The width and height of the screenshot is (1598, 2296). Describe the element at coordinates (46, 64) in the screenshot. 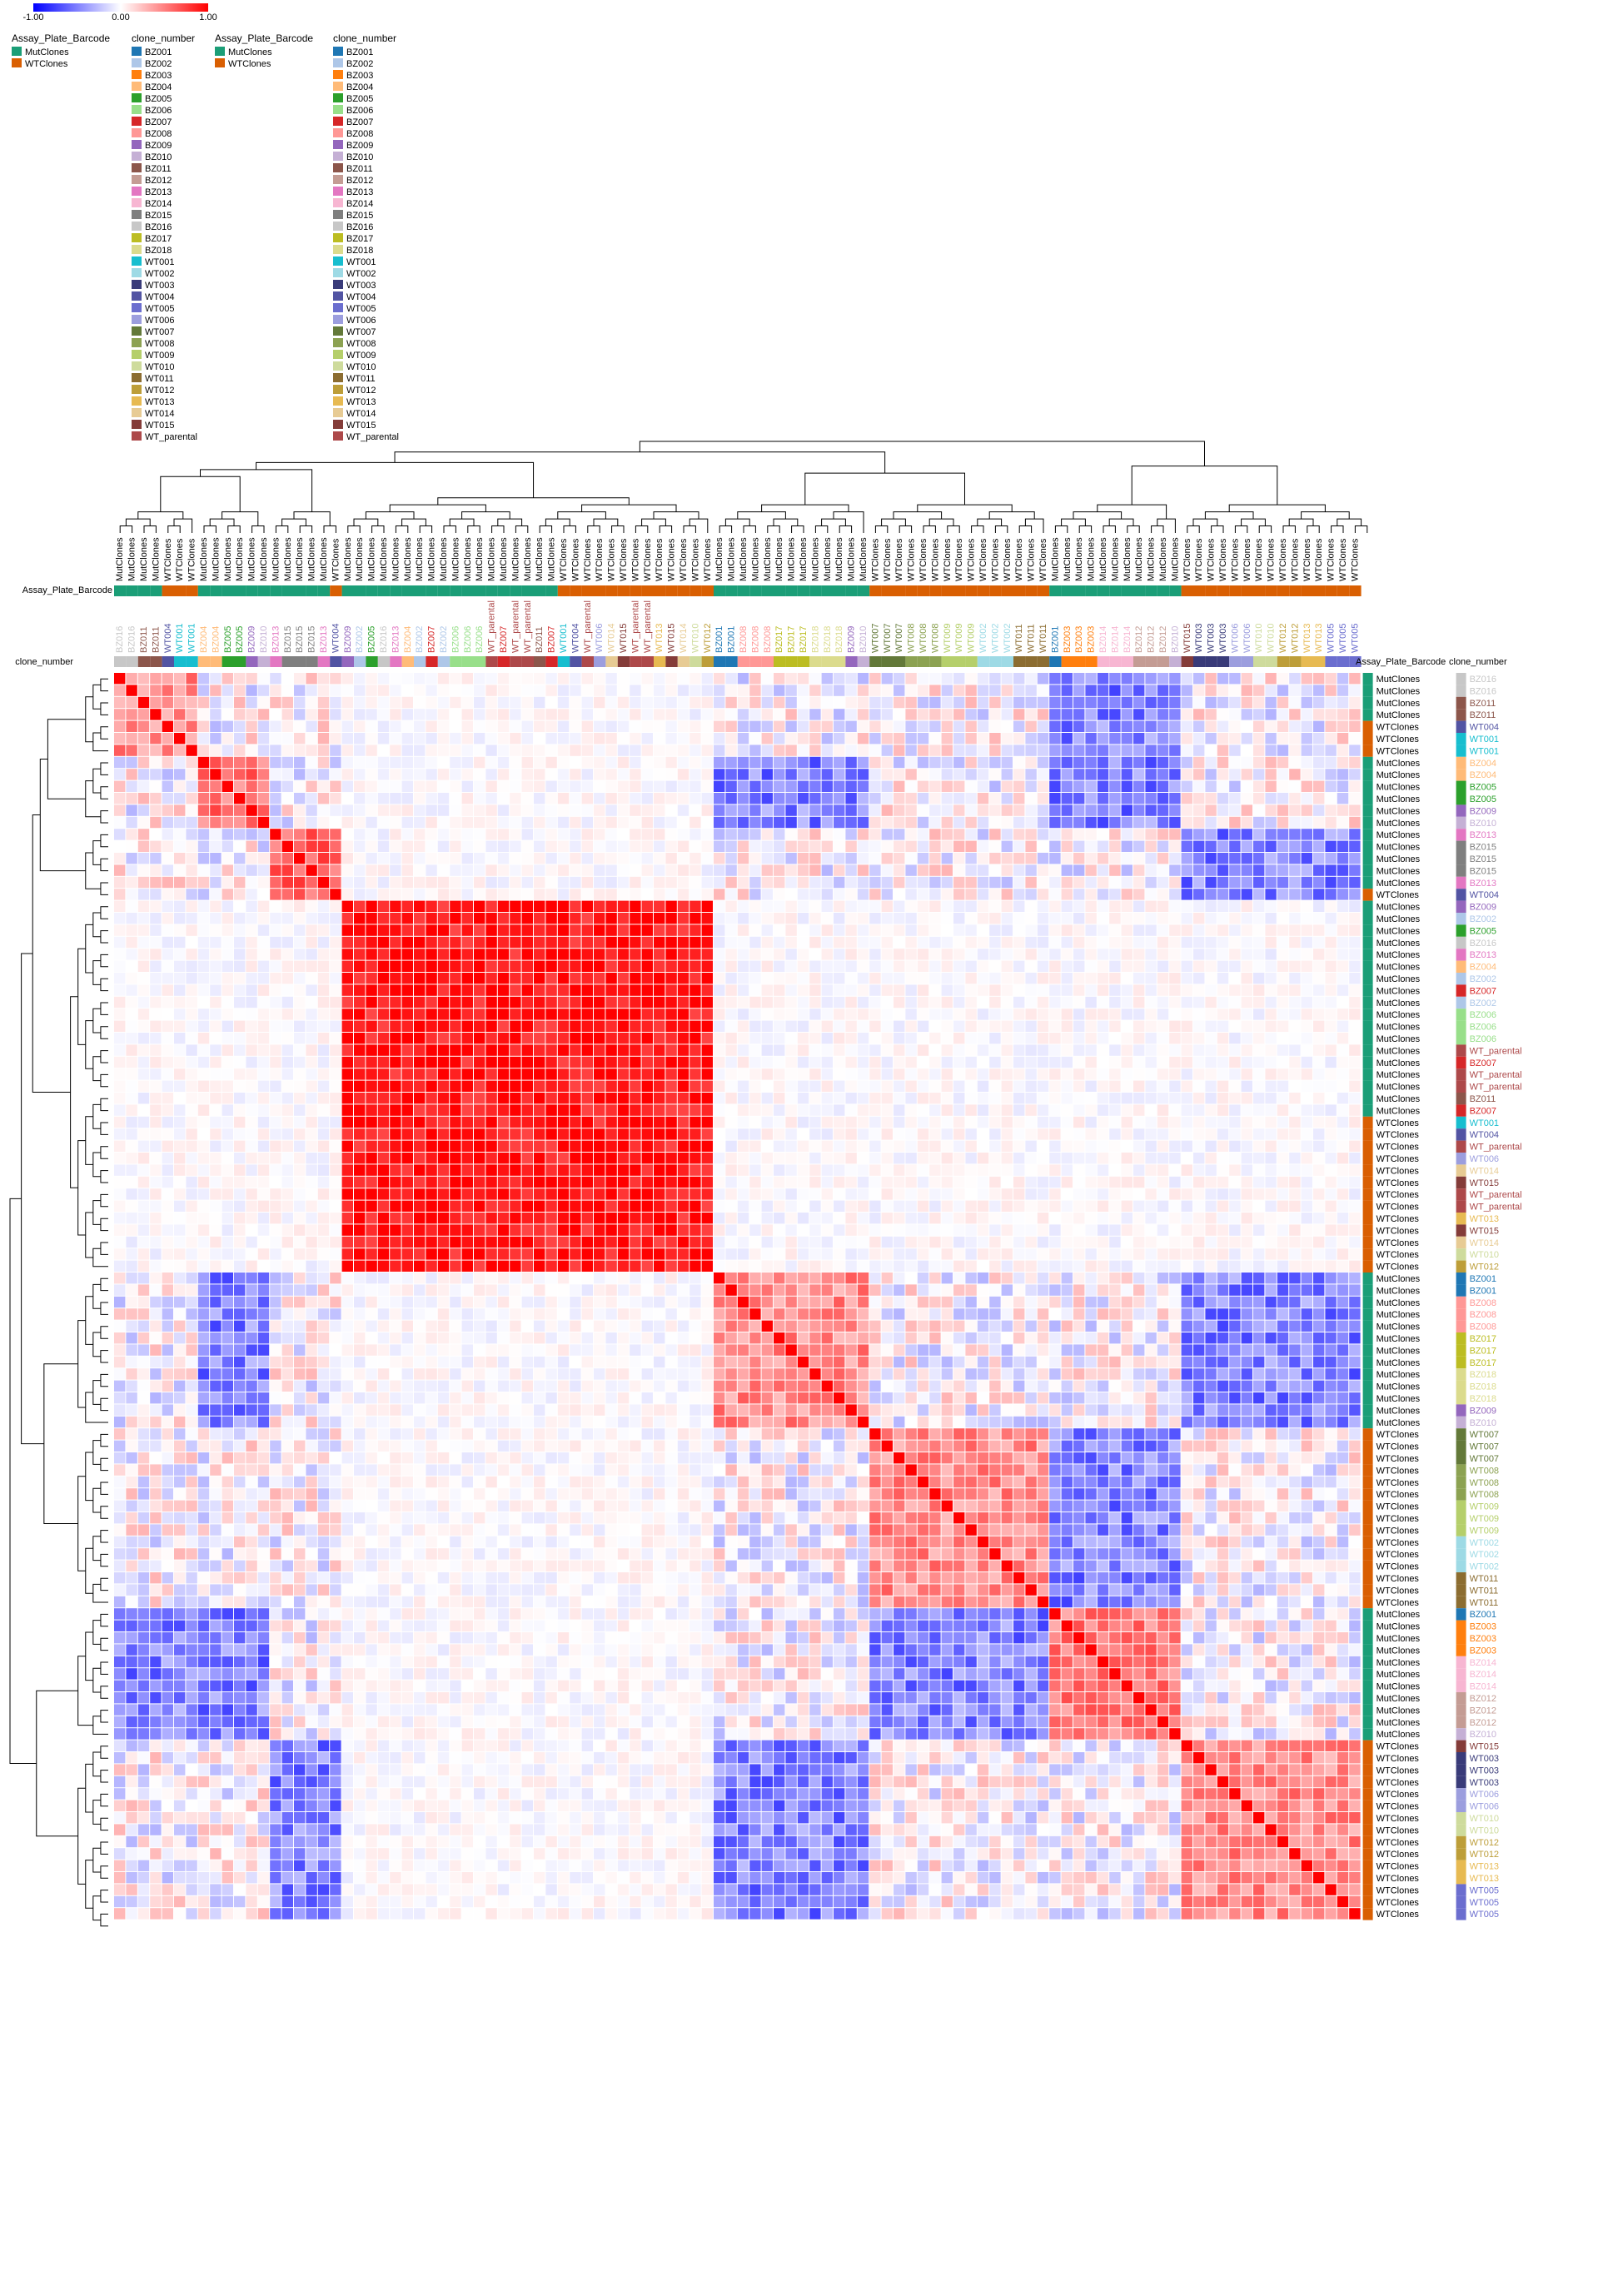

I see `legend-label-wtclones: WTClones` at that location.